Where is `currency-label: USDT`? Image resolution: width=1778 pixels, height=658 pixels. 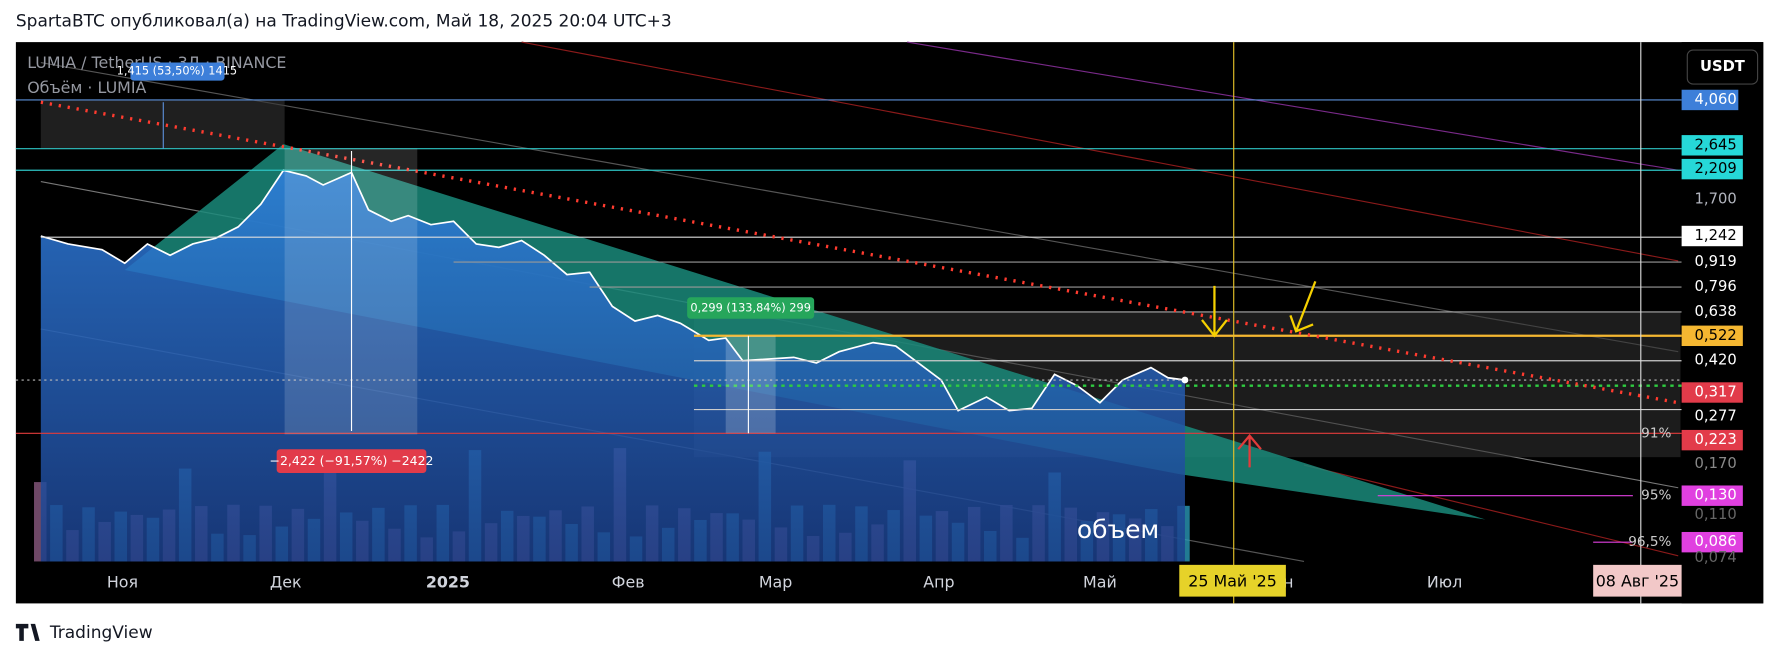
currency-label: USDT is located at coordinates (1722, 66).